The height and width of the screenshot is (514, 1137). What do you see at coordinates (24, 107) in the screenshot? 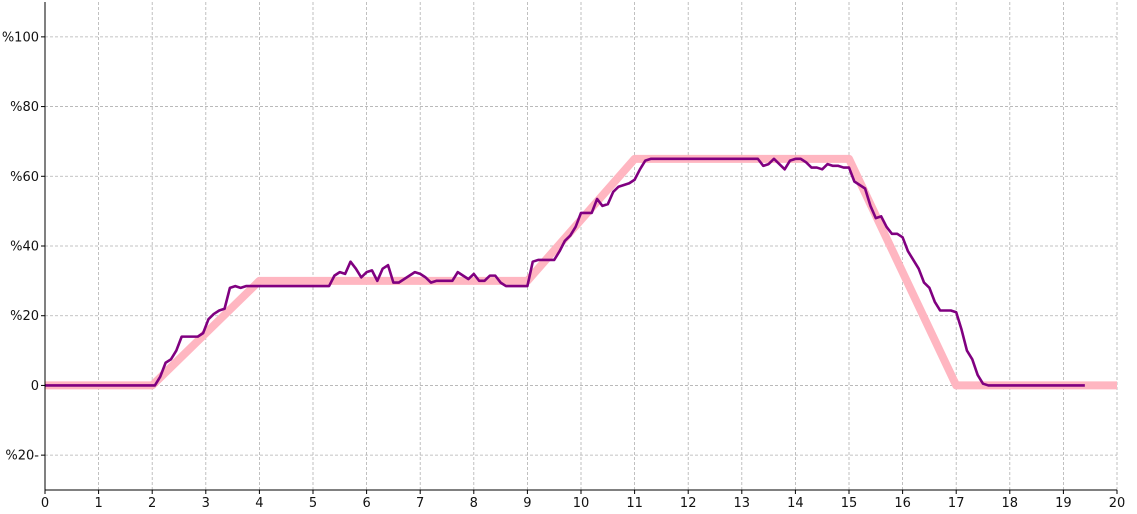
I see `y-tick-label: %80` at bounding box center [24, 107].